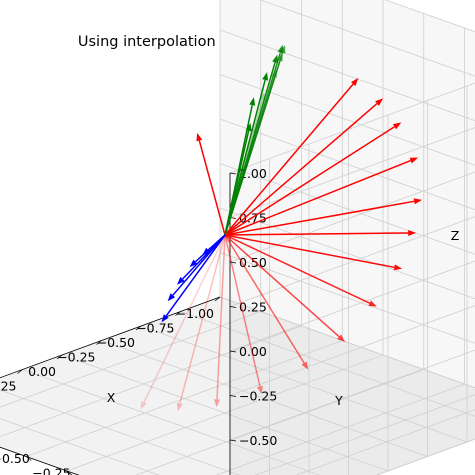  Describe the element at coordinates (76, 357) in the screenshot. I see `x-tick-label: −0.25` at that location.